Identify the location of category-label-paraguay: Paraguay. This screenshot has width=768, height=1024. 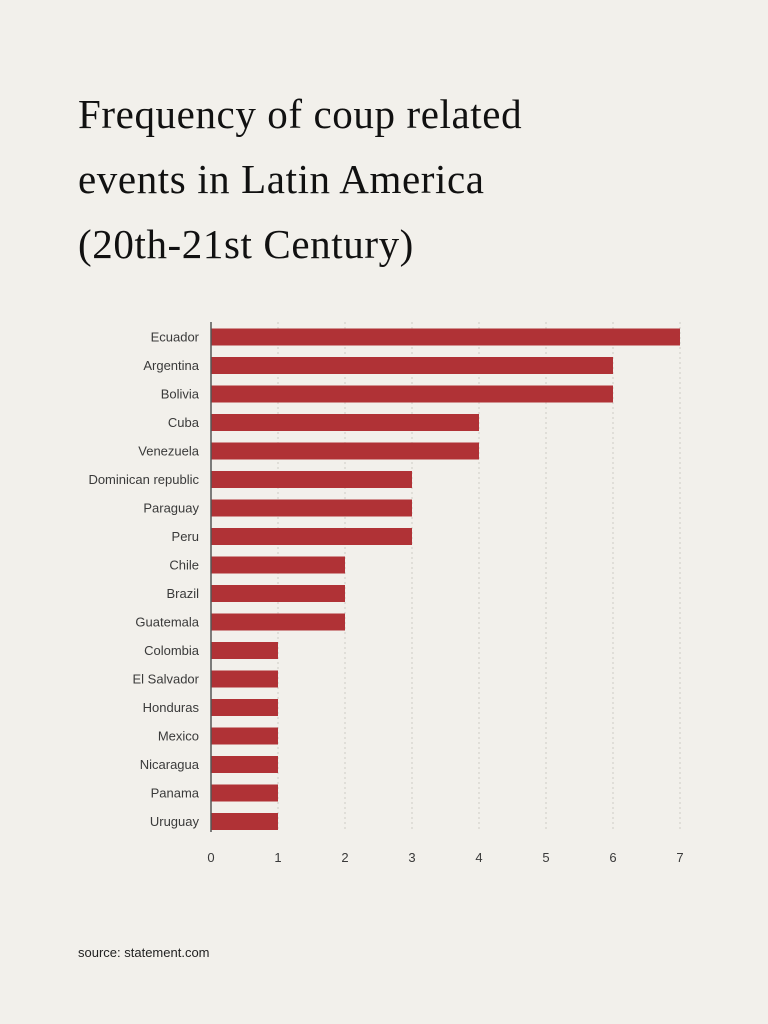
(171, 508).